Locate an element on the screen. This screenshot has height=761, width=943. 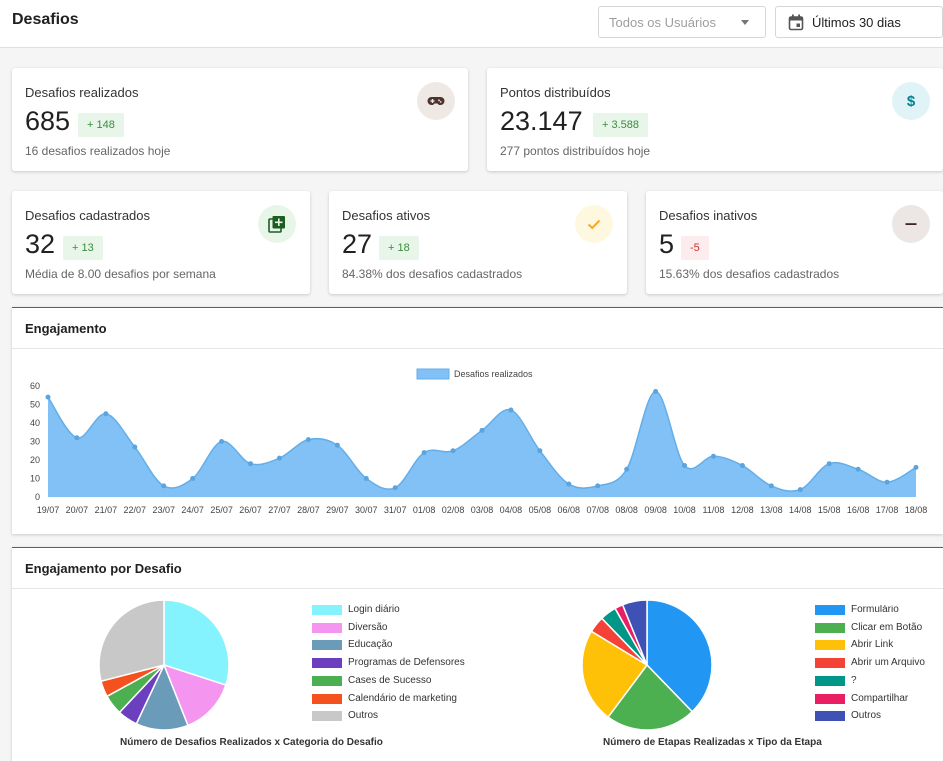
x-tick-label: 05/08 is located at coordinates (540, 510).